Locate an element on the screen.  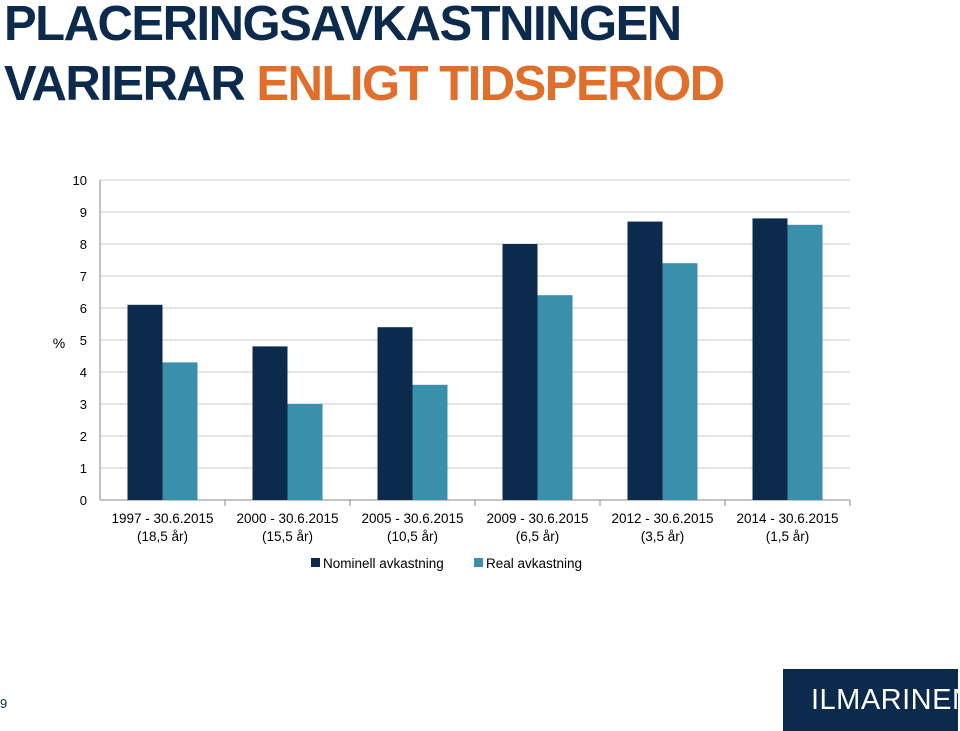
x-tick-label: (18,5 år) is located at coordinates (162, 536).